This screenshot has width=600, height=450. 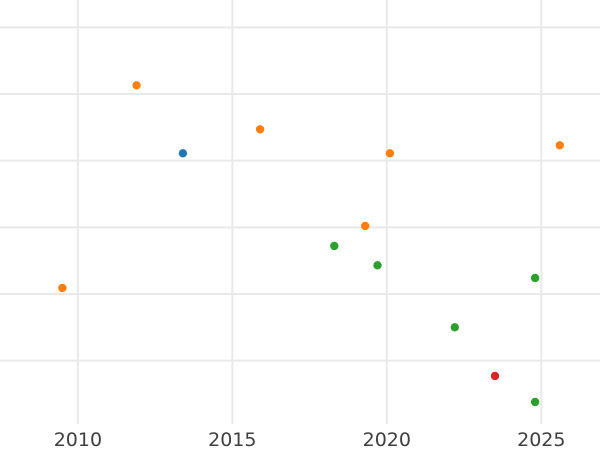 What do you see at coordinates (78, 439) in the screenshot?
I see `x-tick-label: 2010` at bounding box center [78, 439].